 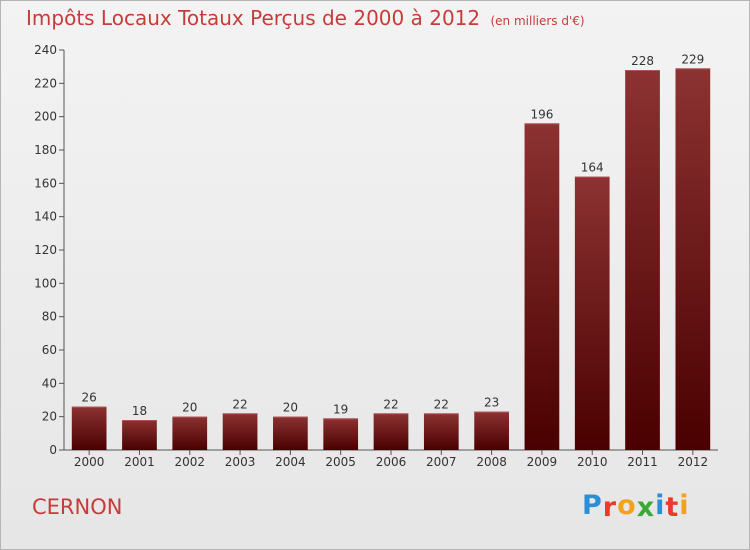 I want to click on bar-value-label: 229, so click(x=692, y=59).